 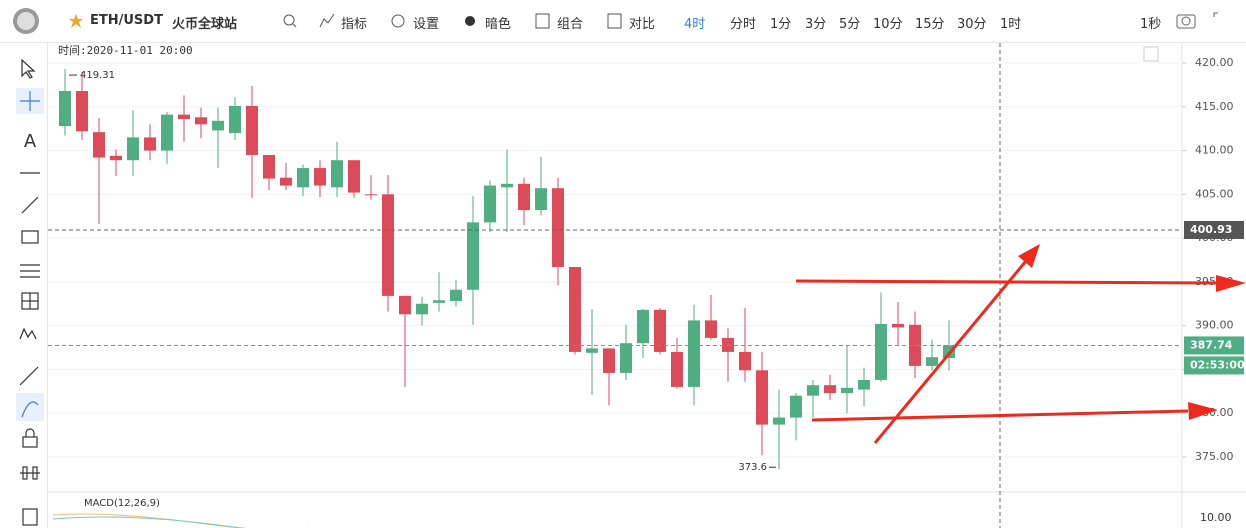 What do you see at coordinates (97, 75) in the screenshot?
I see `max-label: 419.31` at bounding box center [97, 75].